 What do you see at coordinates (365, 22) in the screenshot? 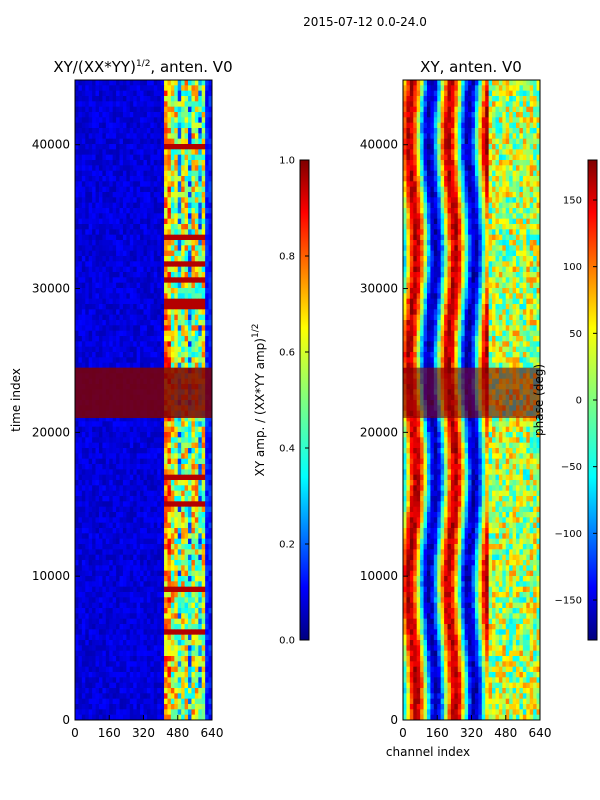
I see `figure-suptitle: 2015-07-12 0.0-24.0` at bounding box center [365, 22].